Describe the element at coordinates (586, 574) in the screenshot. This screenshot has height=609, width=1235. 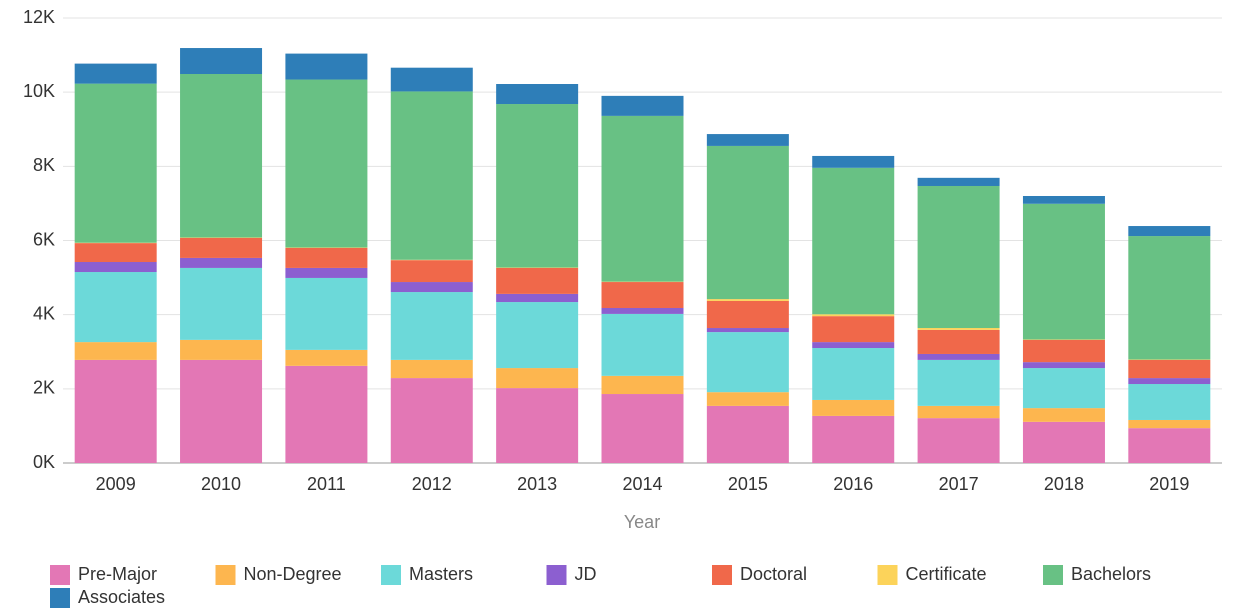
I see `legend-label: JD` at that location.